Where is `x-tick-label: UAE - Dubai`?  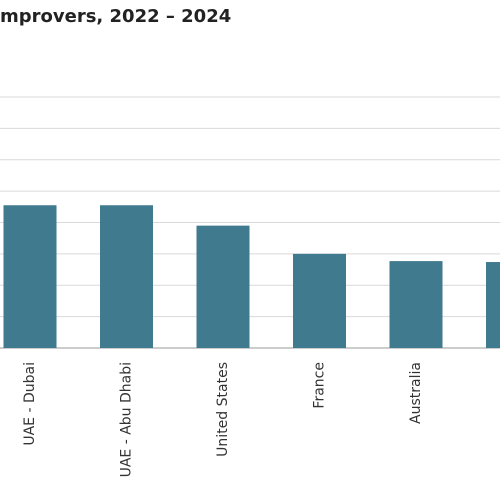
x-tick-label: UAE - Dubai is located at coordinates (30, 404).